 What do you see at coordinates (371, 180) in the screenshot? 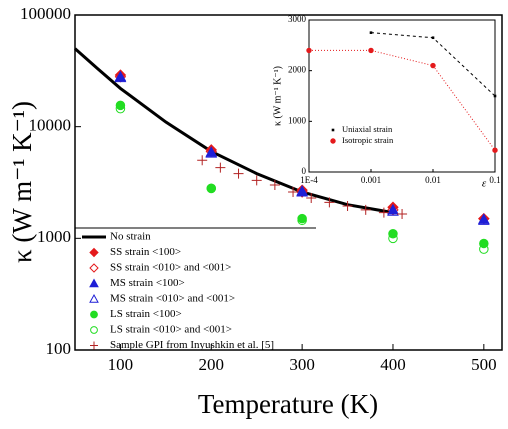
I see `x-tick-label: 0.001` at bounding box center [371, 180].